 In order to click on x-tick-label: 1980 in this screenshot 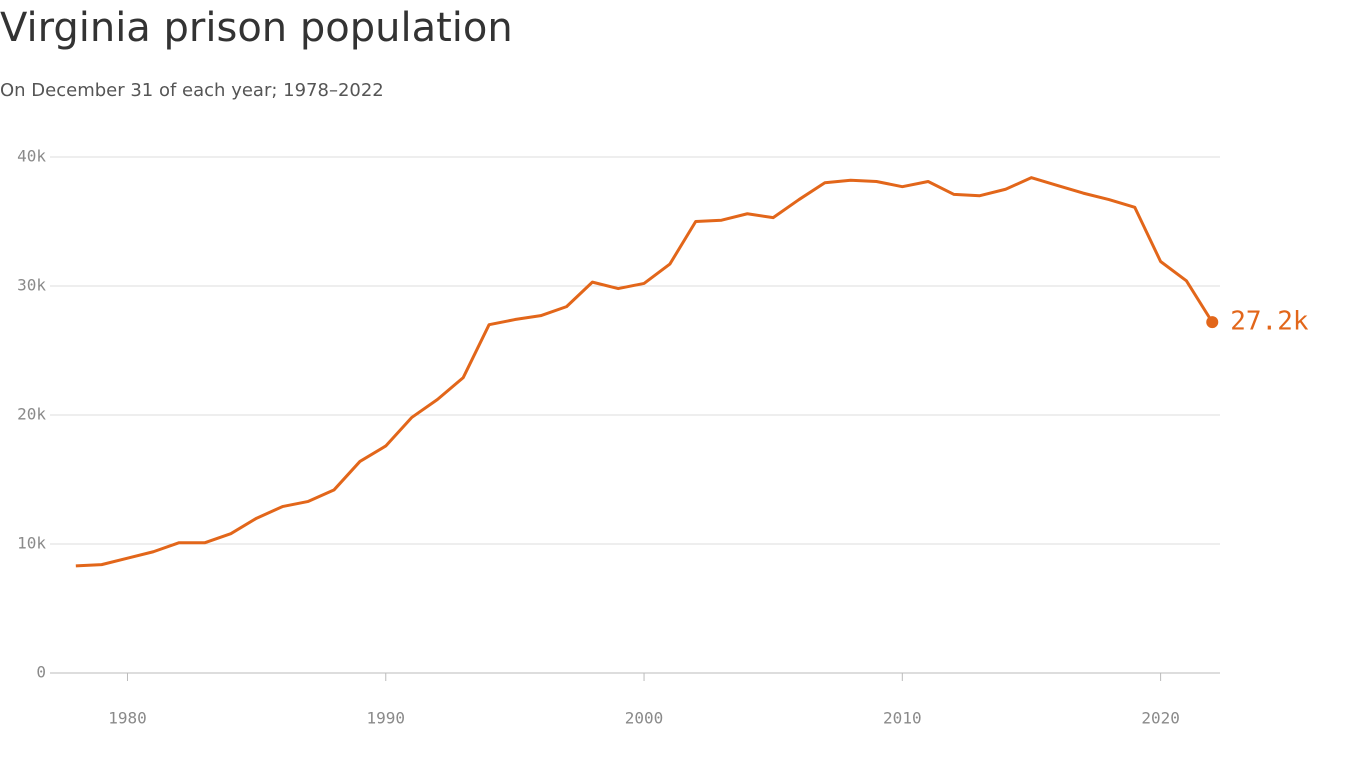, I will do `click(127, 718)`.